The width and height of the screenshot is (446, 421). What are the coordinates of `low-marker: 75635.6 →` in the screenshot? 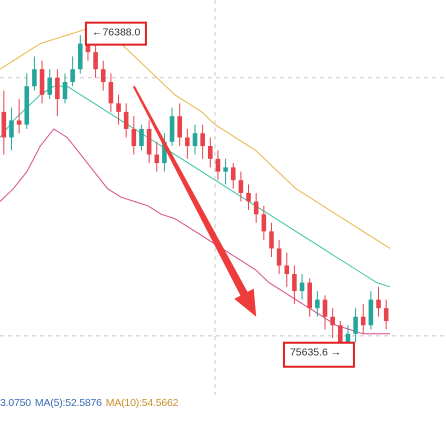 It's located at (318, 354).